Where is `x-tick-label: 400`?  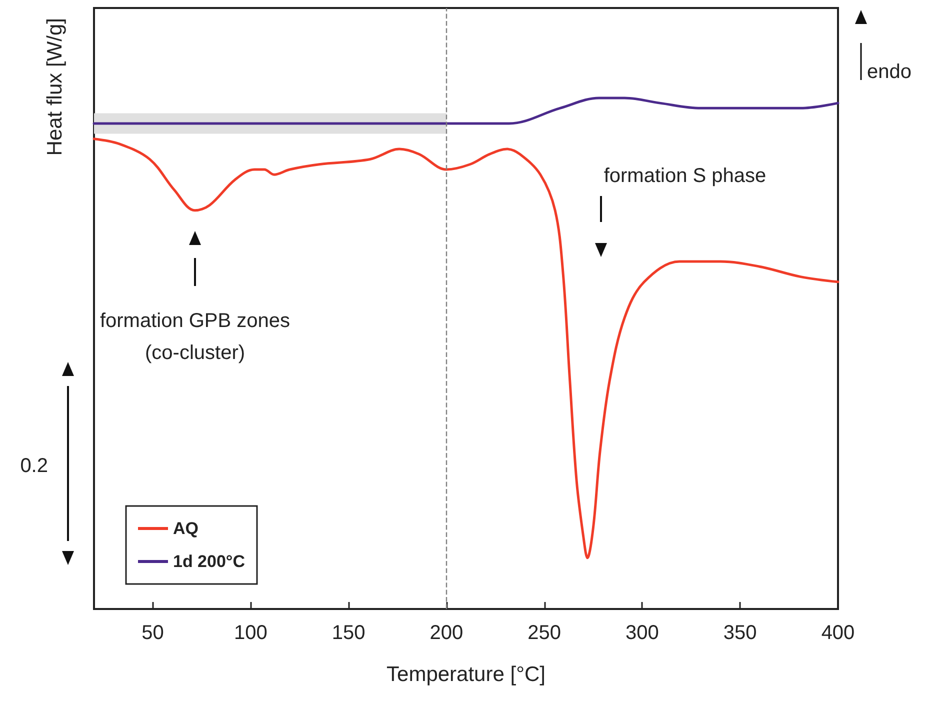 x-tick-label: 400 is located at coordinates (838, 633).